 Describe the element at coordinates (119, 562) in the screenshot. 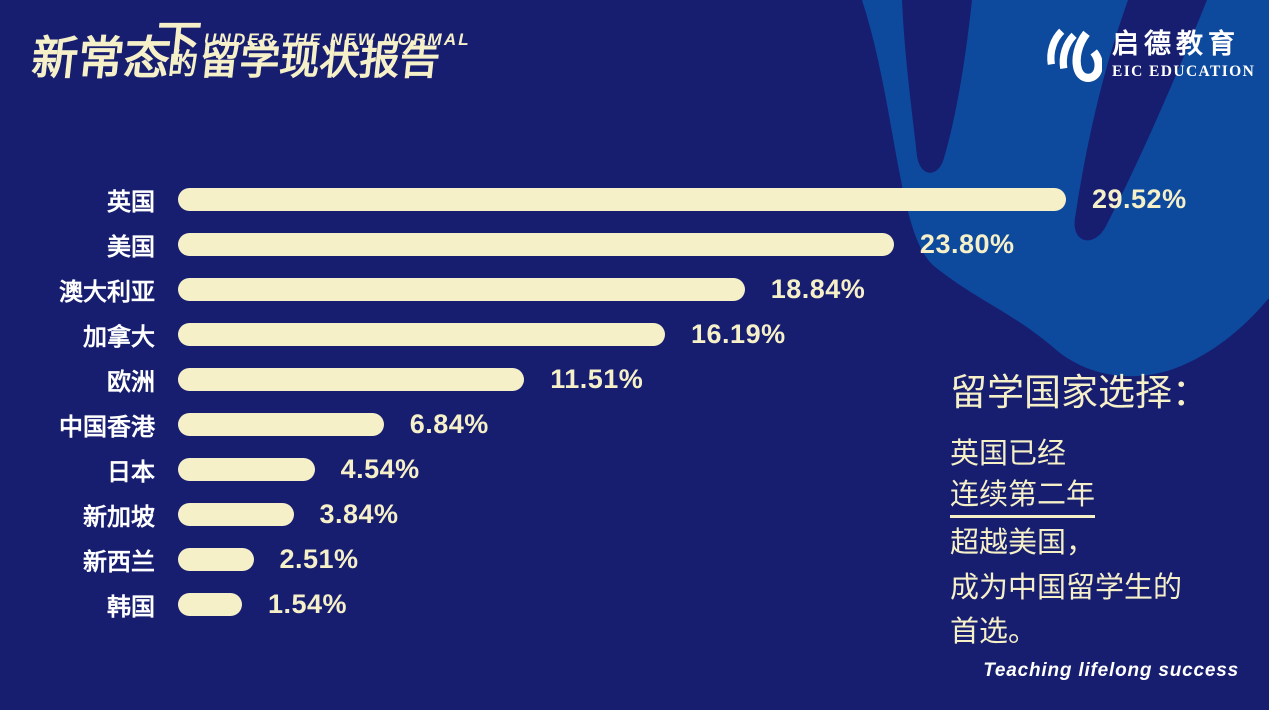

I see `category-label: 新西兰` at that location.